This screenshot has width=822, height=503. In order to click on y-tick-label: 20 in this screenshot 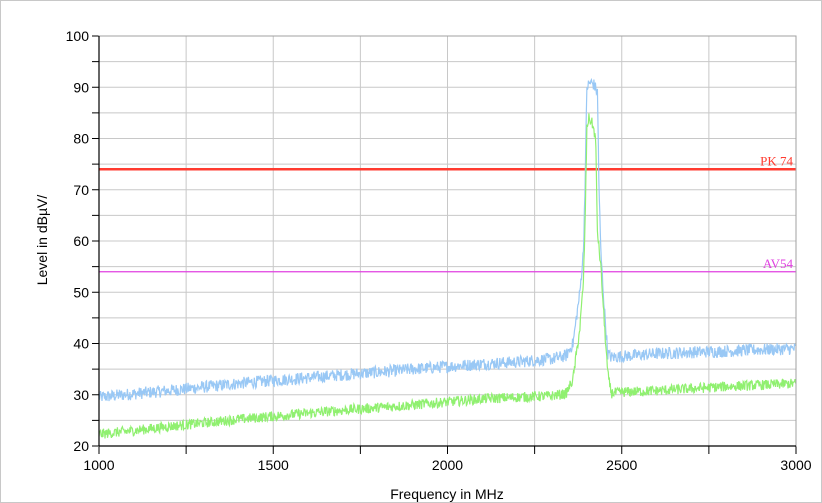, I will do `click(81, 446)`.